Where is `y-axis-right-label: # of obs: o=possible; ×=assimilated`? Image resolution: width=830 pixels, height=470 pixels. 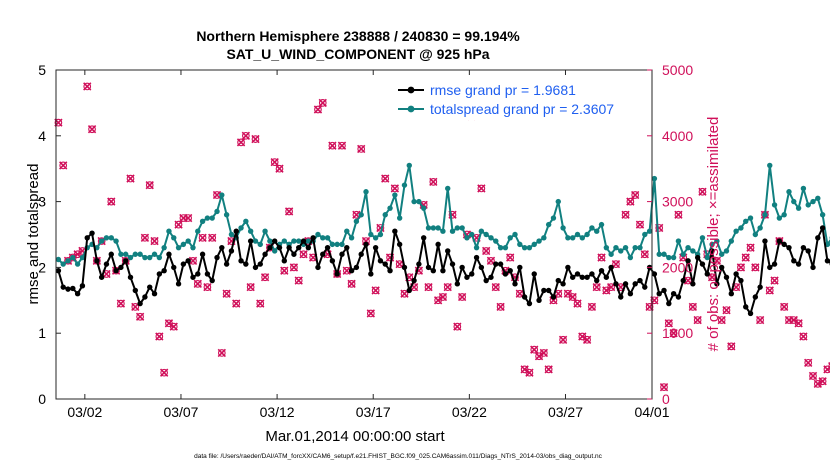 y-axis-right-label: # of obs: o=possible; ×=assimilated is located at coordinates (713, 234).